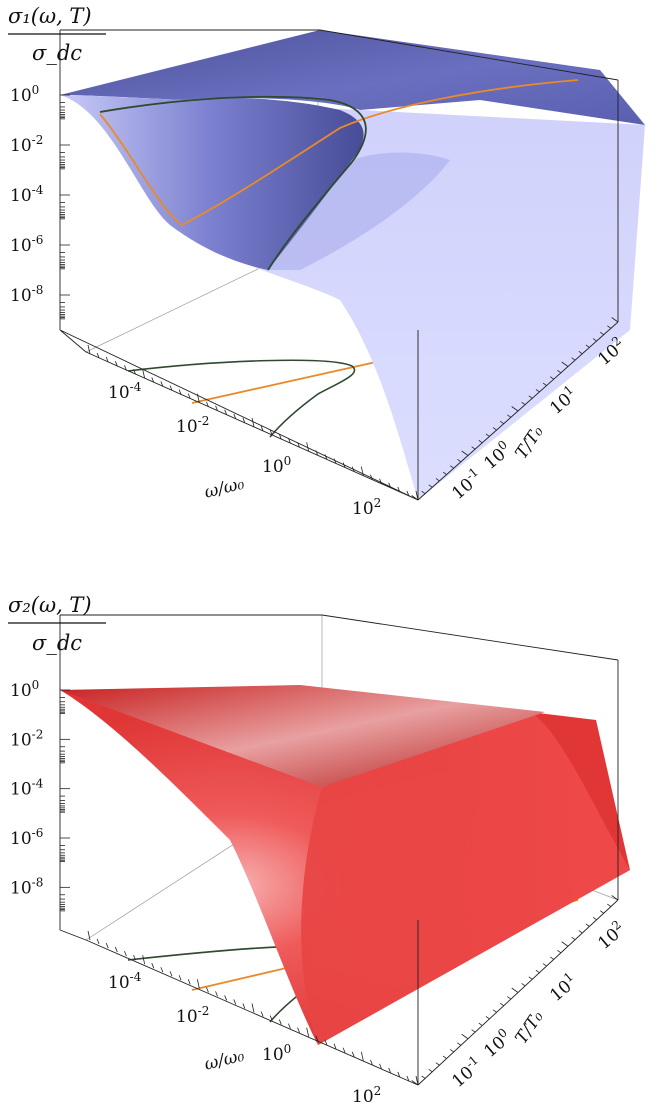 The width and height of the screenshot is (664, 1112). Describe the element at coordinates (359, 211) in the screenshot. I see `surface-valley-highlight` at that location.